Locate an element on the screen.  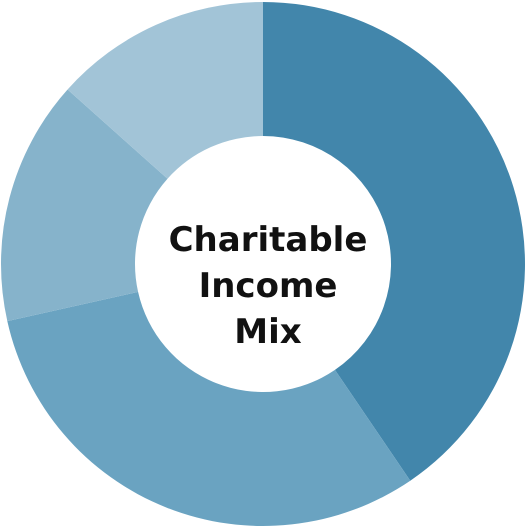
text: Charitable Income Mix is located at coordinates (268, 286).